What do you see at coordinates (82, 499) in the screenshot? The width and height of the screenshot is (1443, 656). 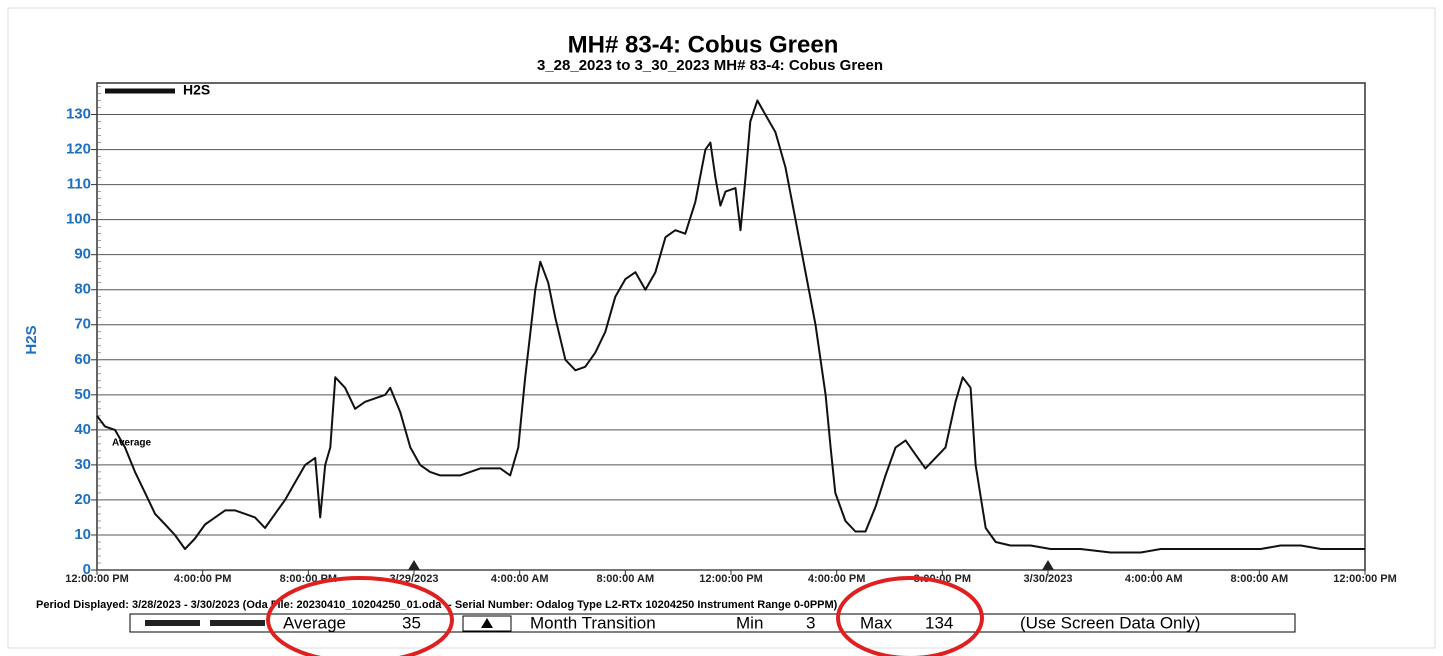 I see `y-tick-label: 20` at bounding box center [82, 499].